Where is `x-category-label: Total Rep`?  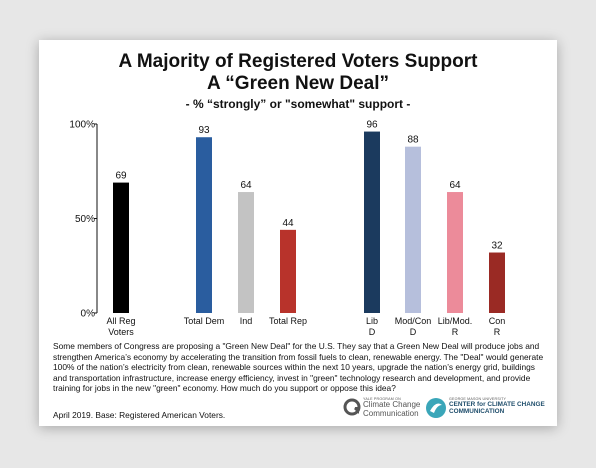
x-category-label: Total Rep is located at coordinates (288, 321).